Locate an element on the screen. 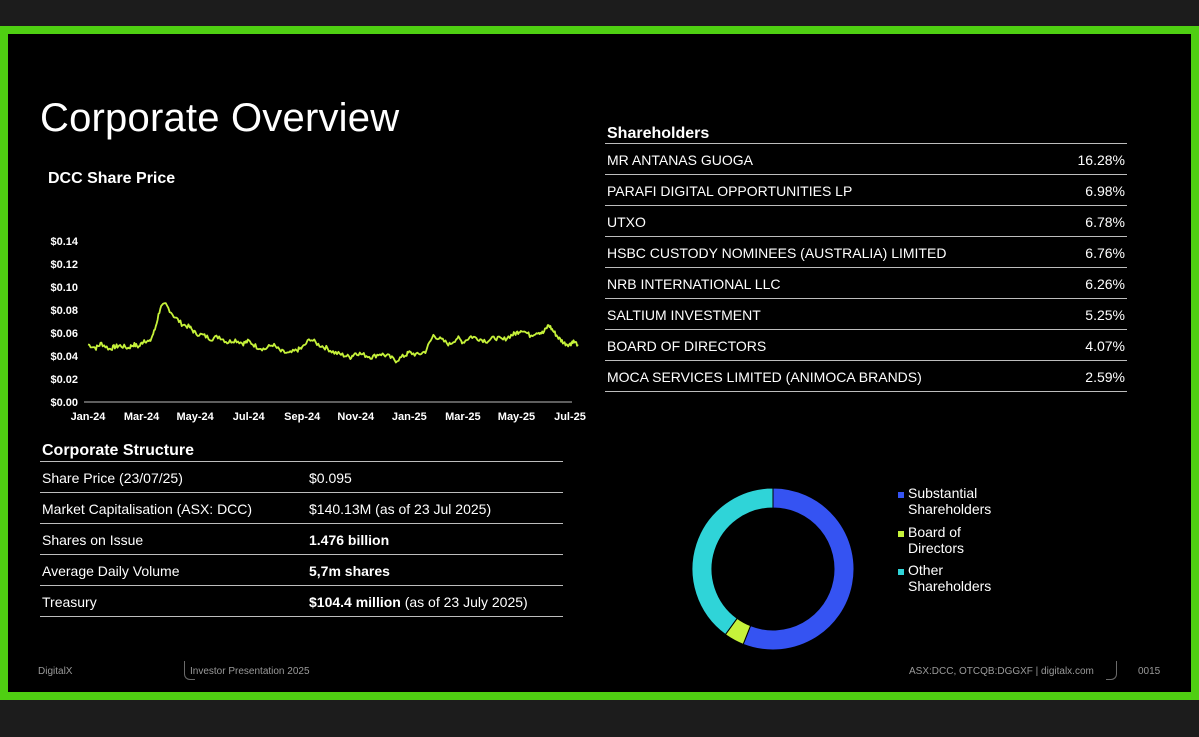 This screenshot has width=1199, height=737. structure-label: Shares on Issue is located at coordinates (93, 540).